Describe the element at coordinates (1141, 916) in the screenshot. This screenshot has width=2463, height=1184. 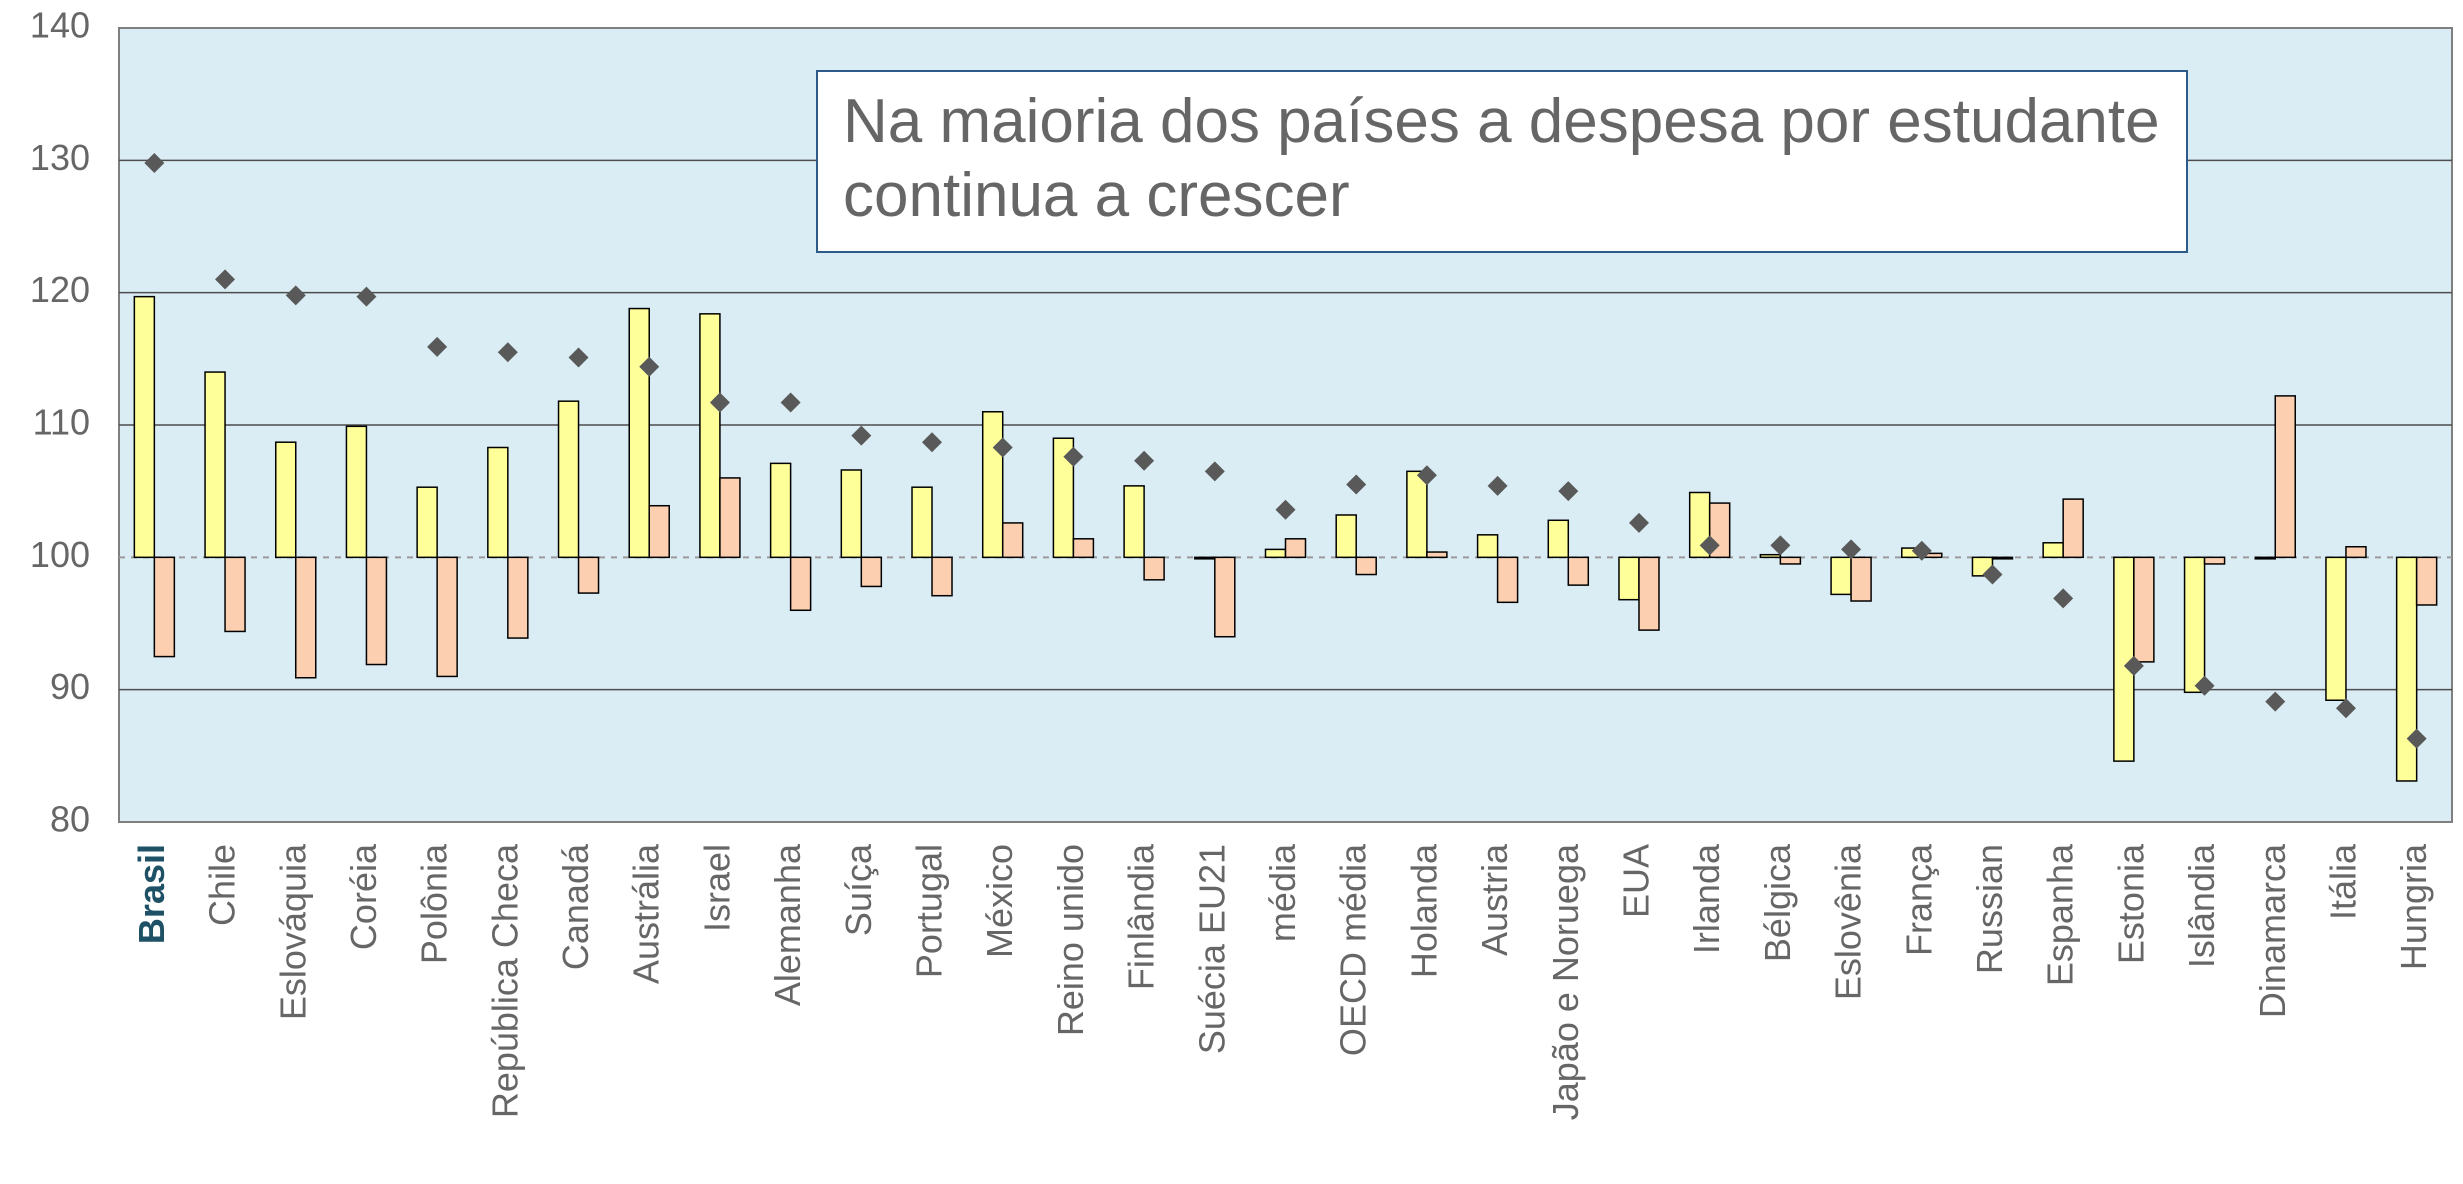
I see `x-tick-label: Finlândia` at that location.